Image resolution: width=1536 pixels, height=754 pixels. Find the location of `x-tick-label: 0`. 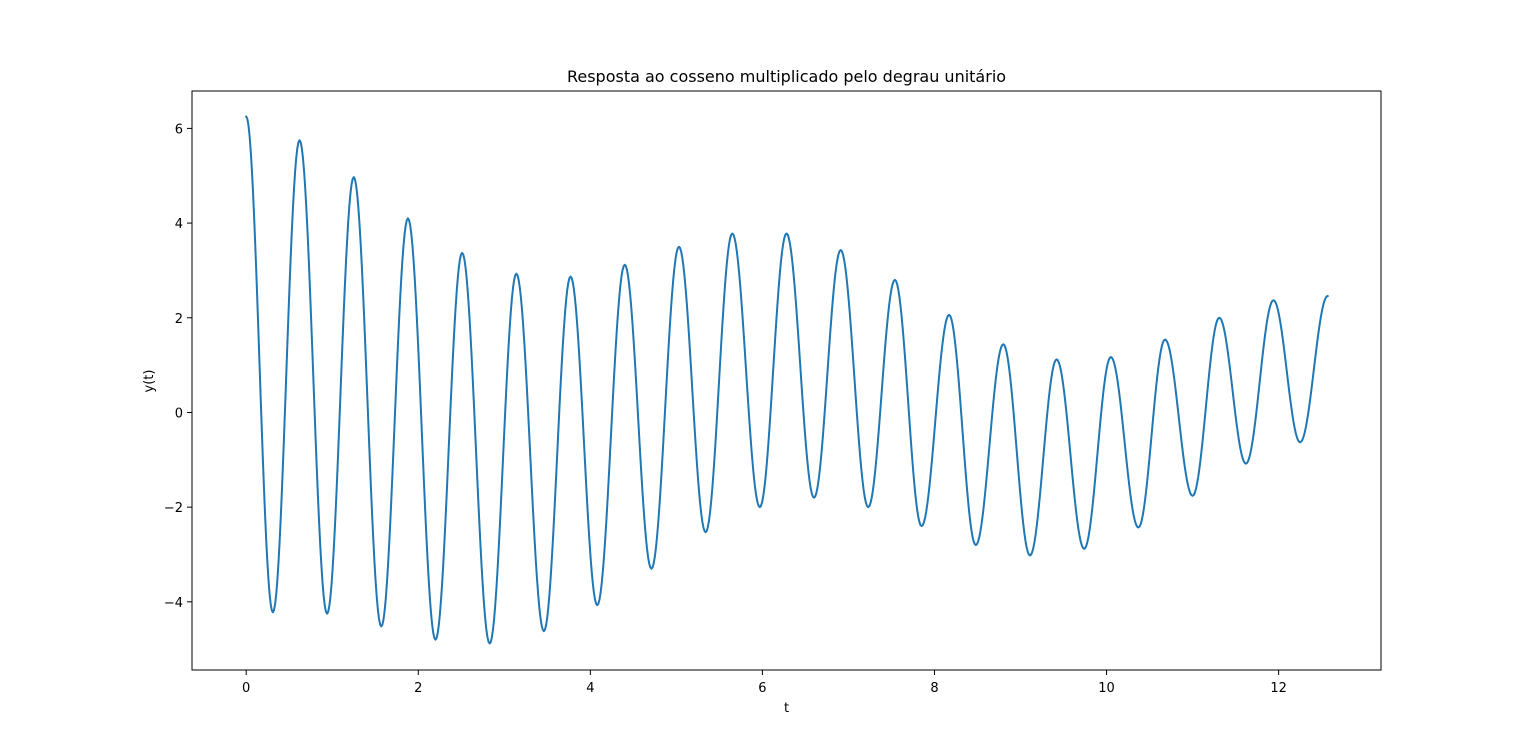

x-tick-label: 0 is located at coordinates (246, 688).